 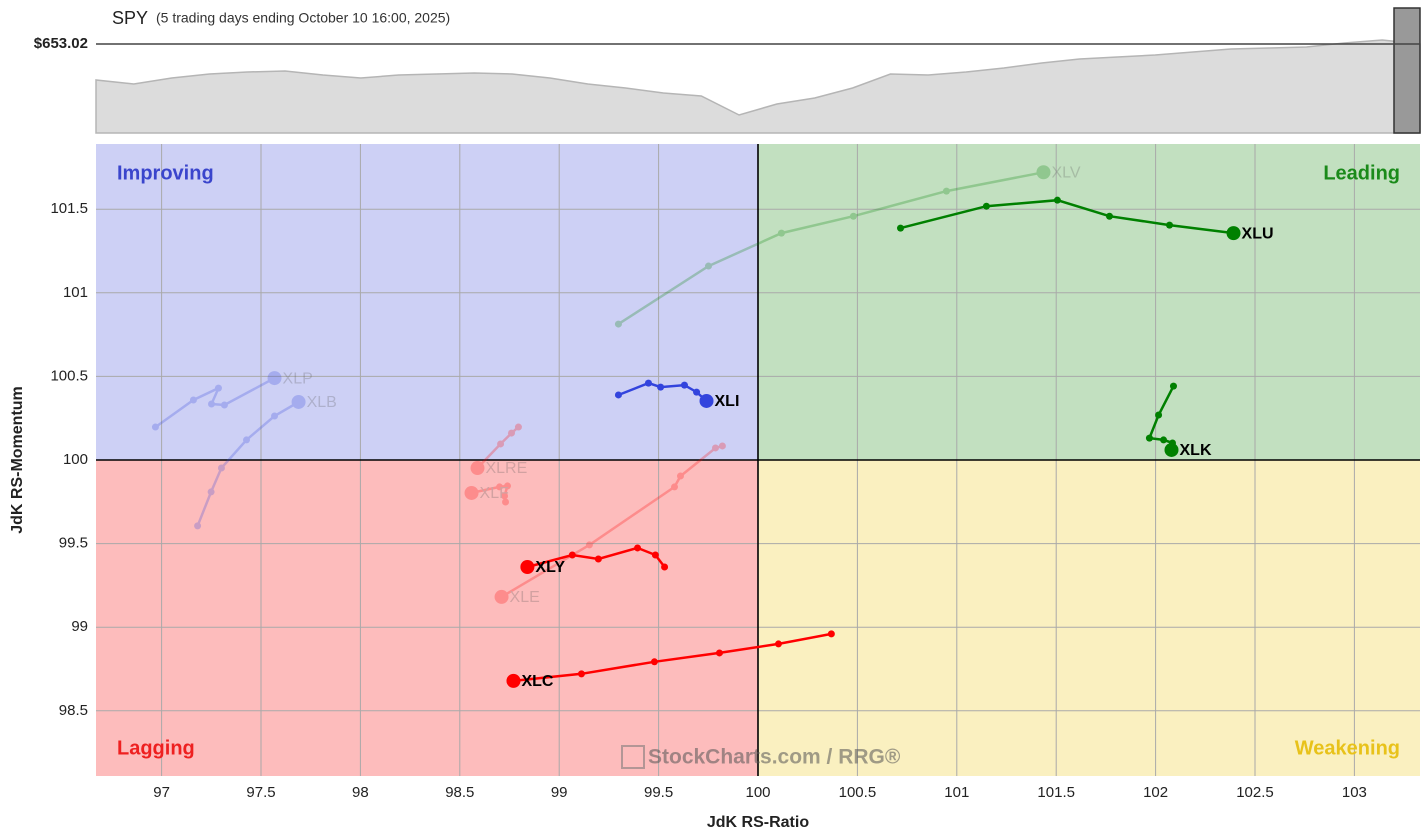 What do you see at coordinates (232, 400) in the screenshot?
I see `series: XLP` at bounding box center [232, 400].